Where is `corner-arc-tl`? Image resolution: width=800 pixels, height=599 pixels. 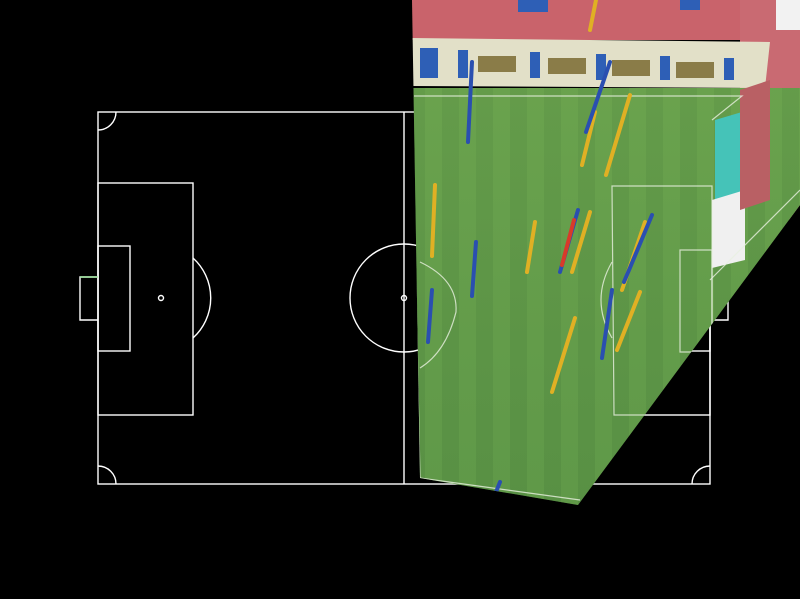
corner-arc-tl is located at coordinates (107, 121).